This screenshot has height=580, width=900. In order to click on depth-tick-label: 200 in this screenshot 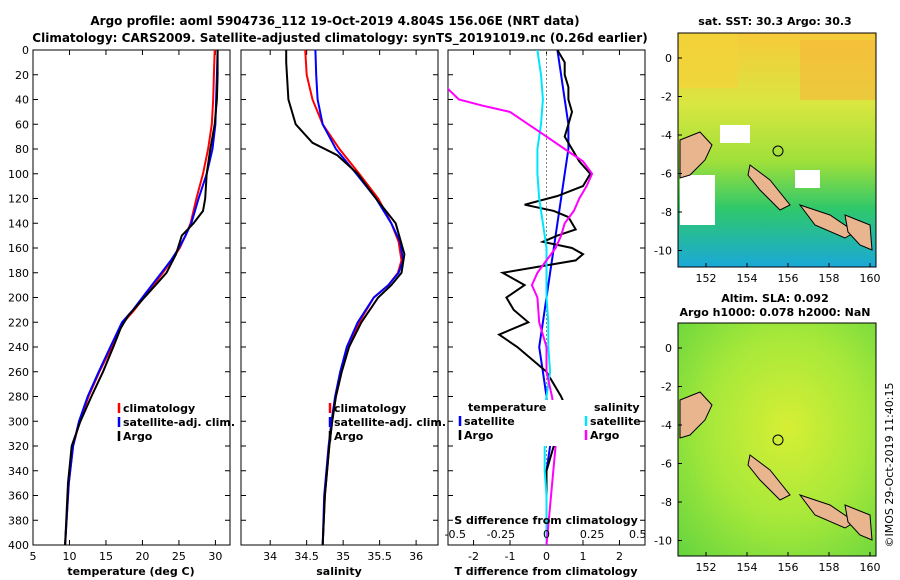, I will do `click(18, 298)`.